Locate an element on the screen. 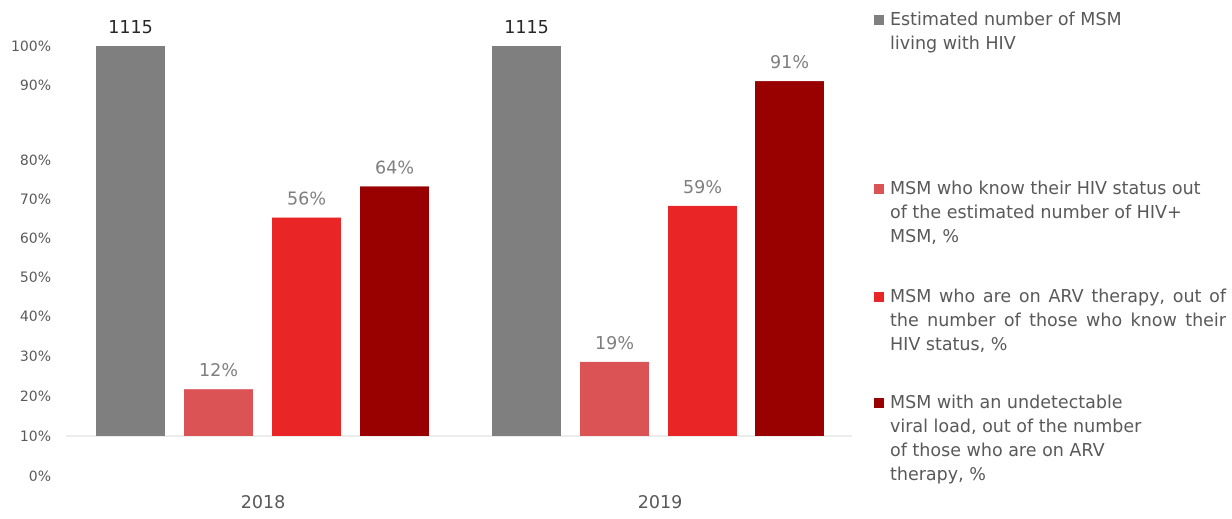  x-axis-ticks: 2018 2019 is located at coordinates (462, 503).